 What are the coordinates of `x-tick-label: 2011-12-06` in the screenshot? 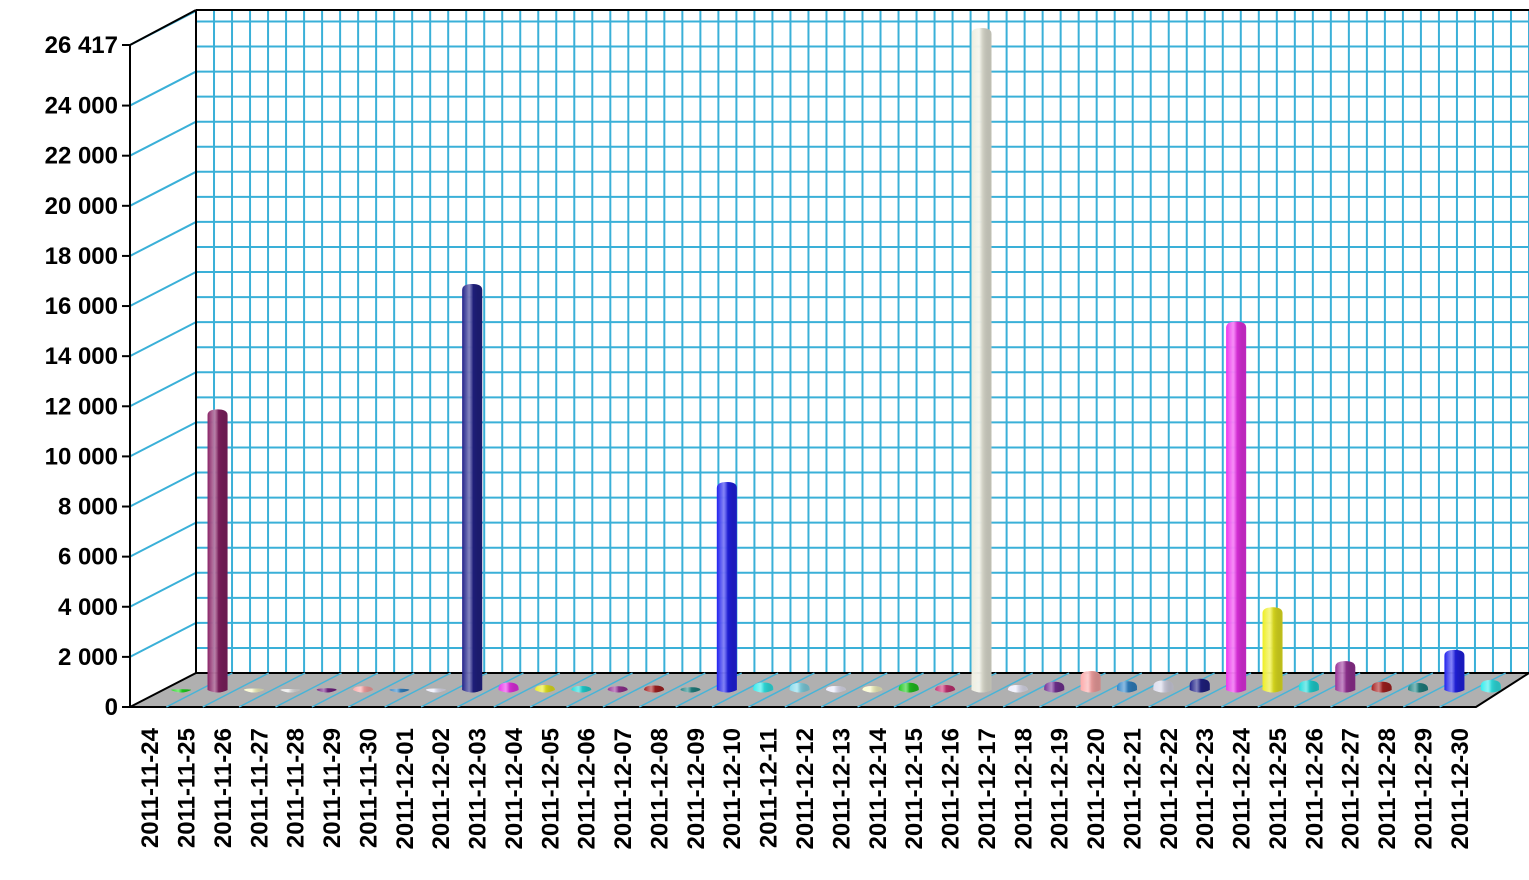 It's located at (587, 788).